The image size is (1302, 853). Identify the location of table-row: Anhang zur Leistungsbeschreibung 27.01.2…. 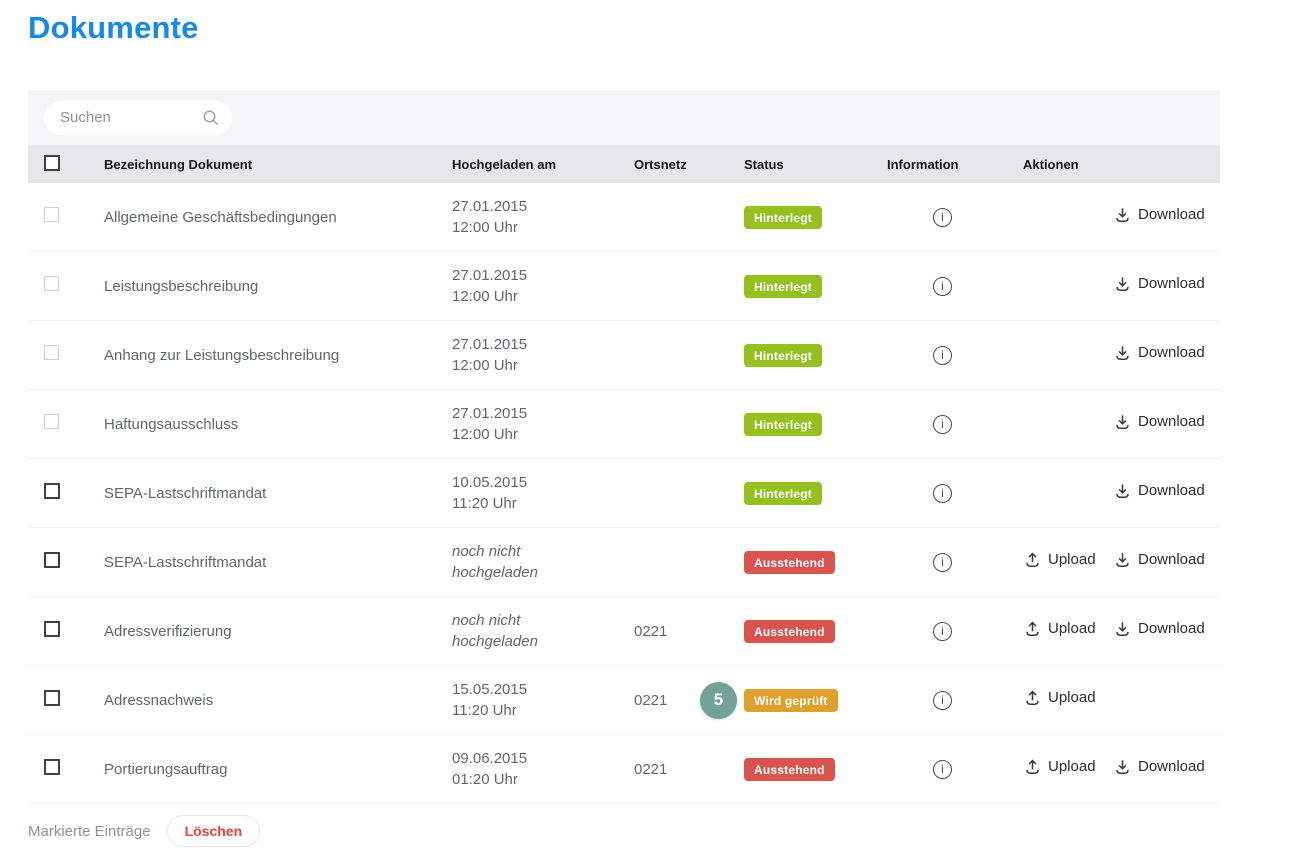
(624, 355).